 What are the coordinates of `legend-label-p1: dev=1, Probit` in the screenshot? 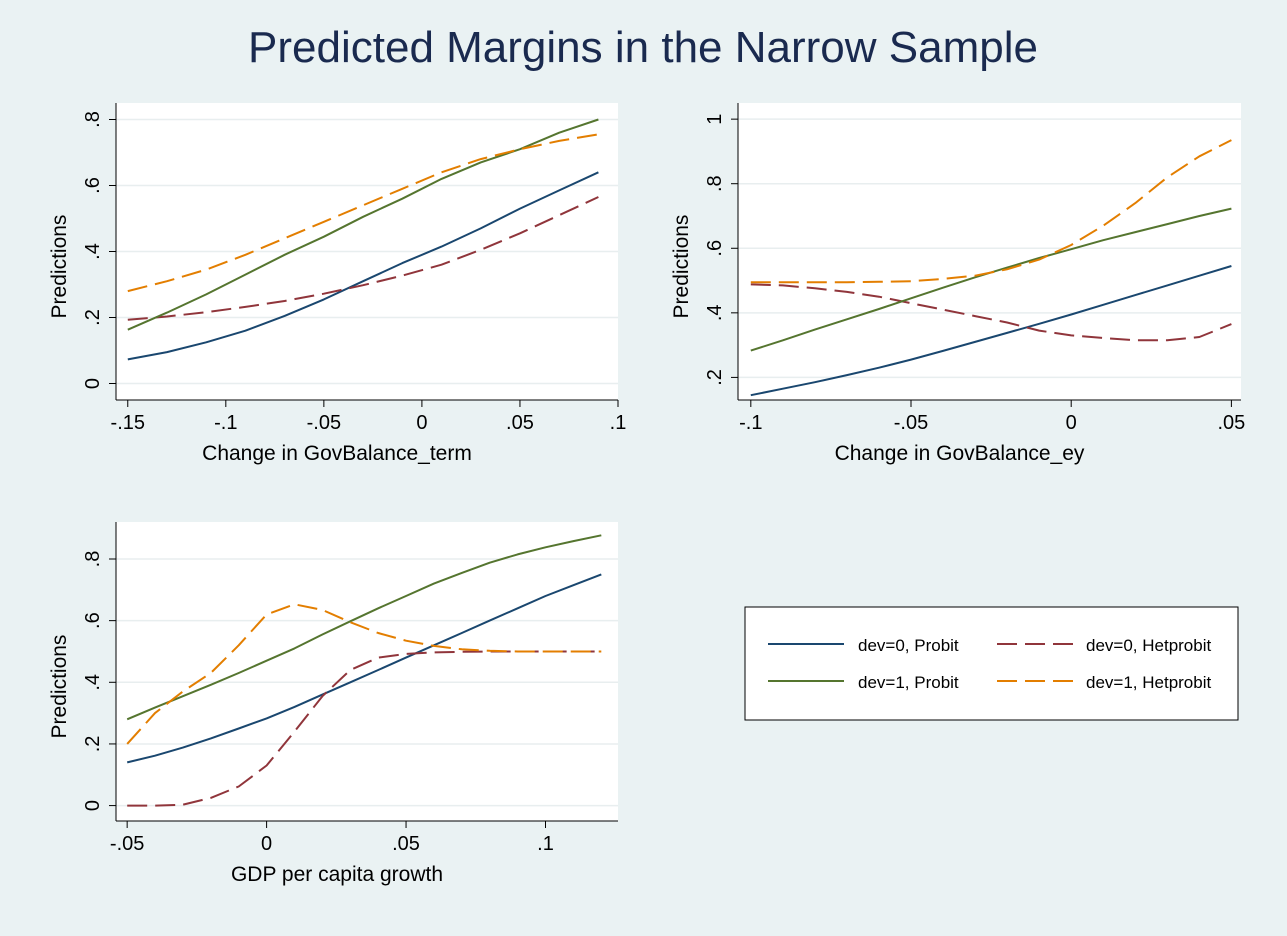 It's located at (908, 682).